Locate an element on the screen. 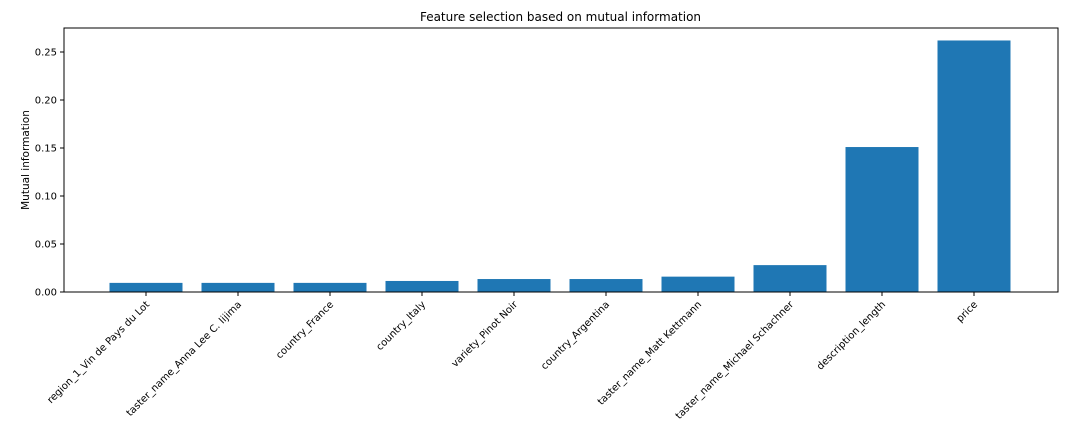 The width and height of the screenshot is (1080, 432). x-tick-label: description_length is located at coordinates (851, 335).